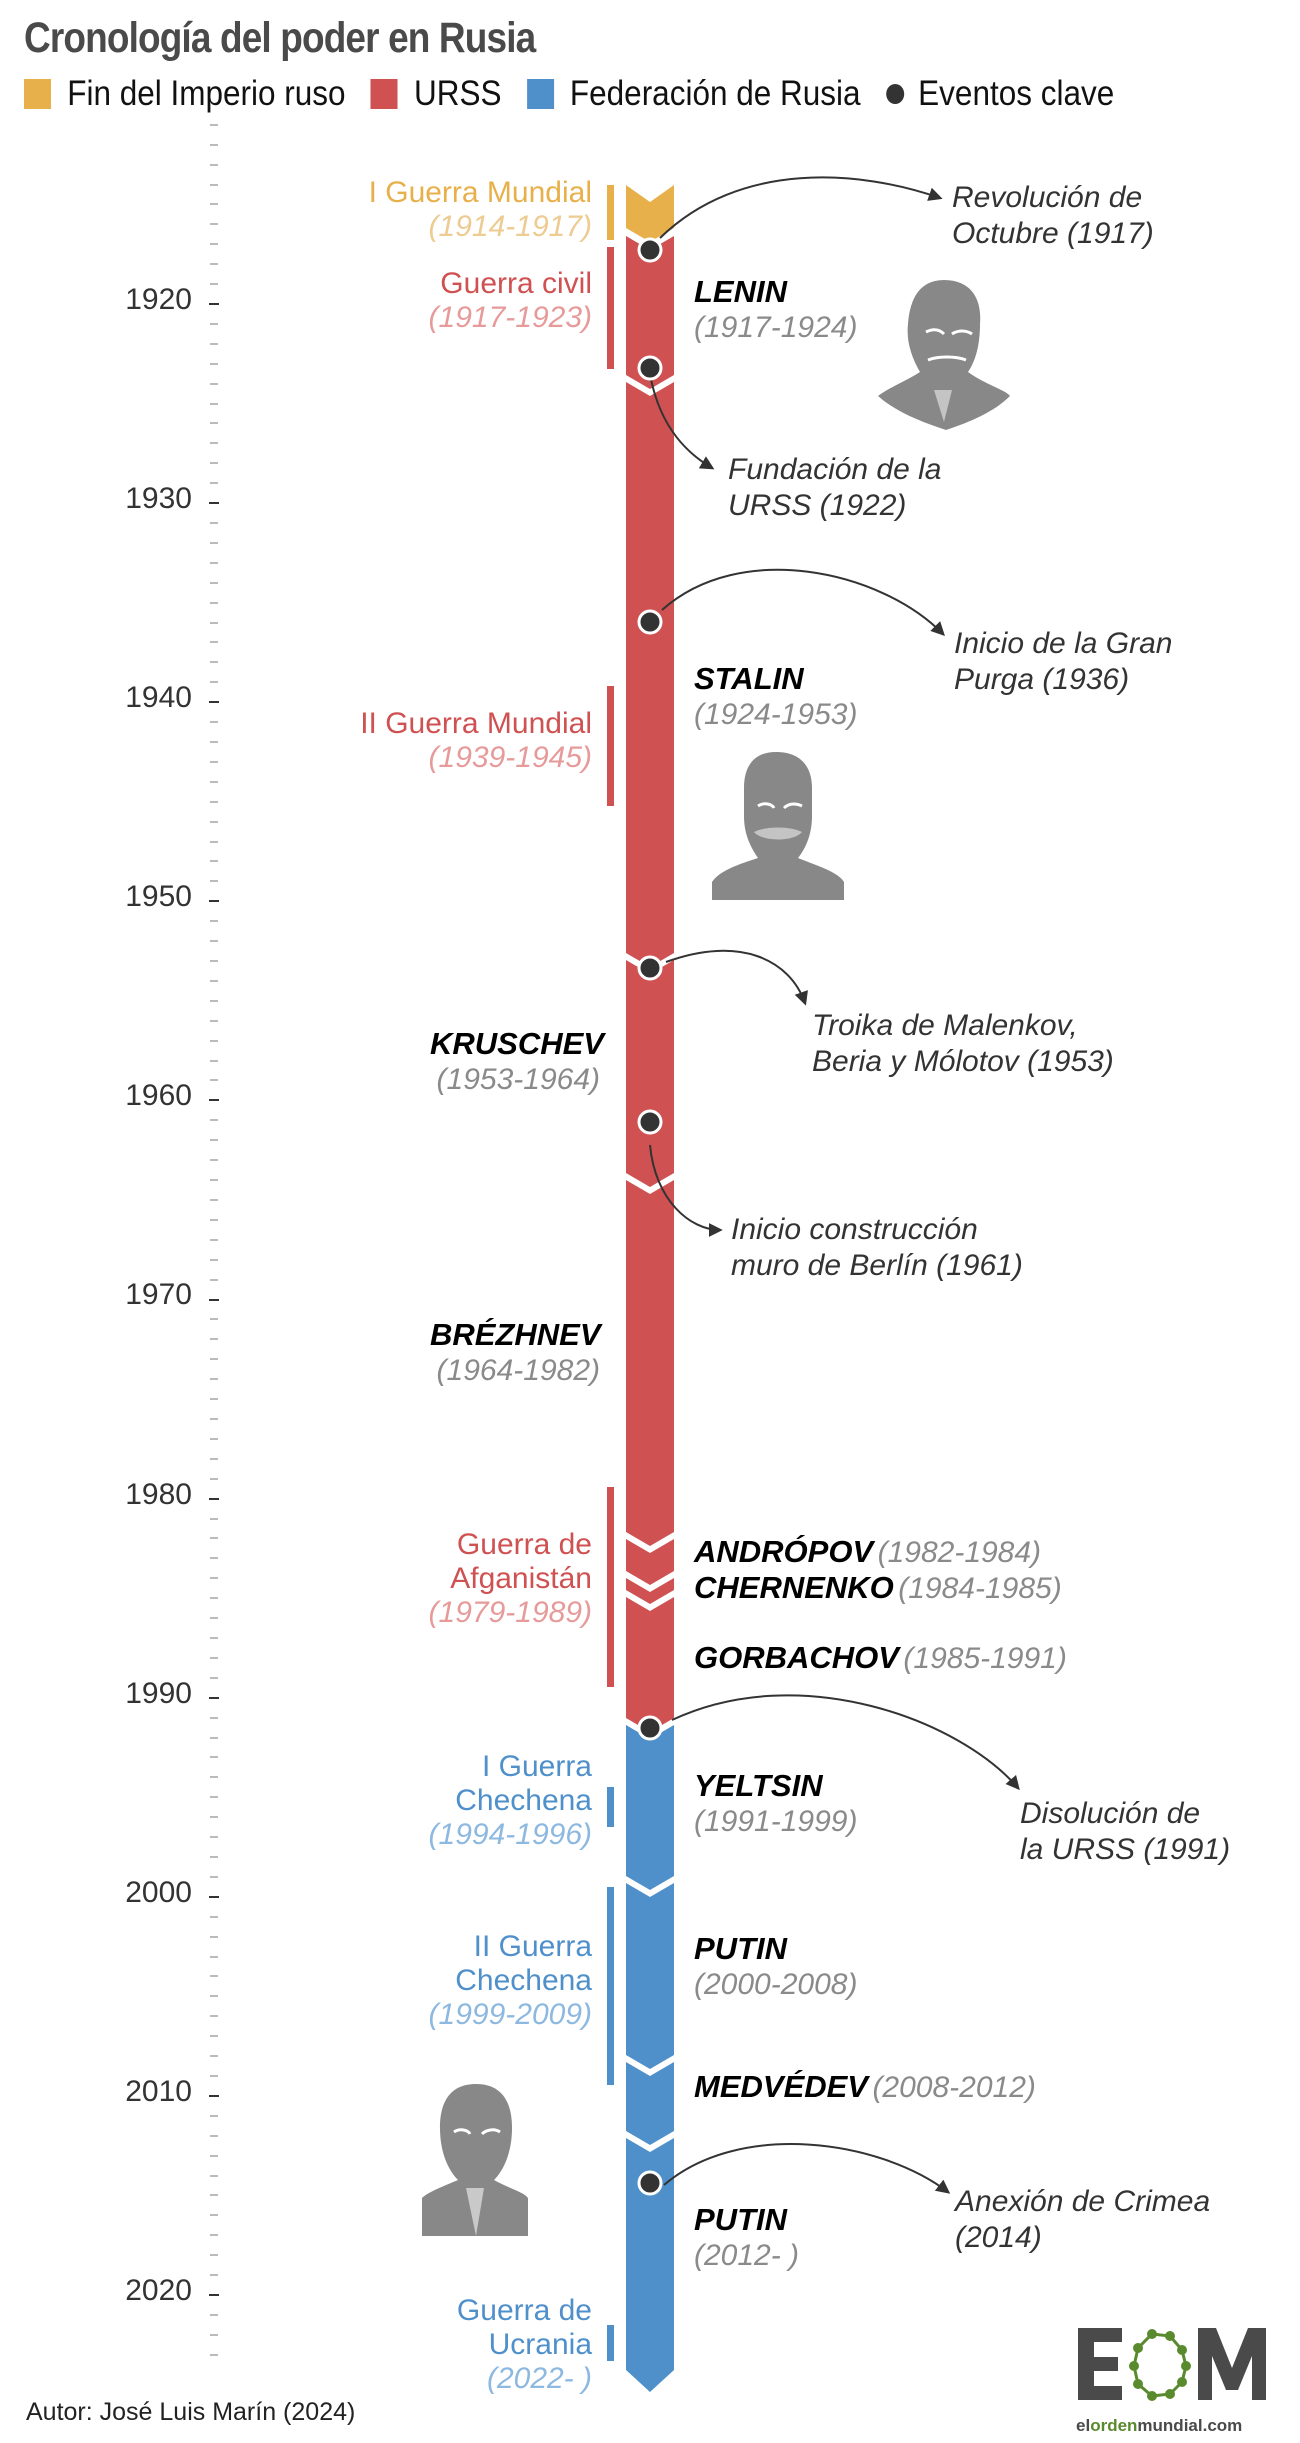 Image resolution: width=1300 pixels, height=2443 pixels. I want to click on war-name: Chechena, so click(523, 1980).